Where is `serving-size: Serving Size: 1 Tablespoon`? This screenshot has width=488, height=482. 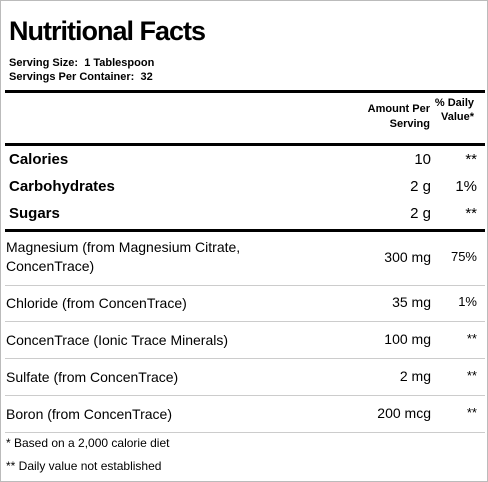
serving-size: Serving Size: 1 Tablespoon is located at coordinates (81, 63).